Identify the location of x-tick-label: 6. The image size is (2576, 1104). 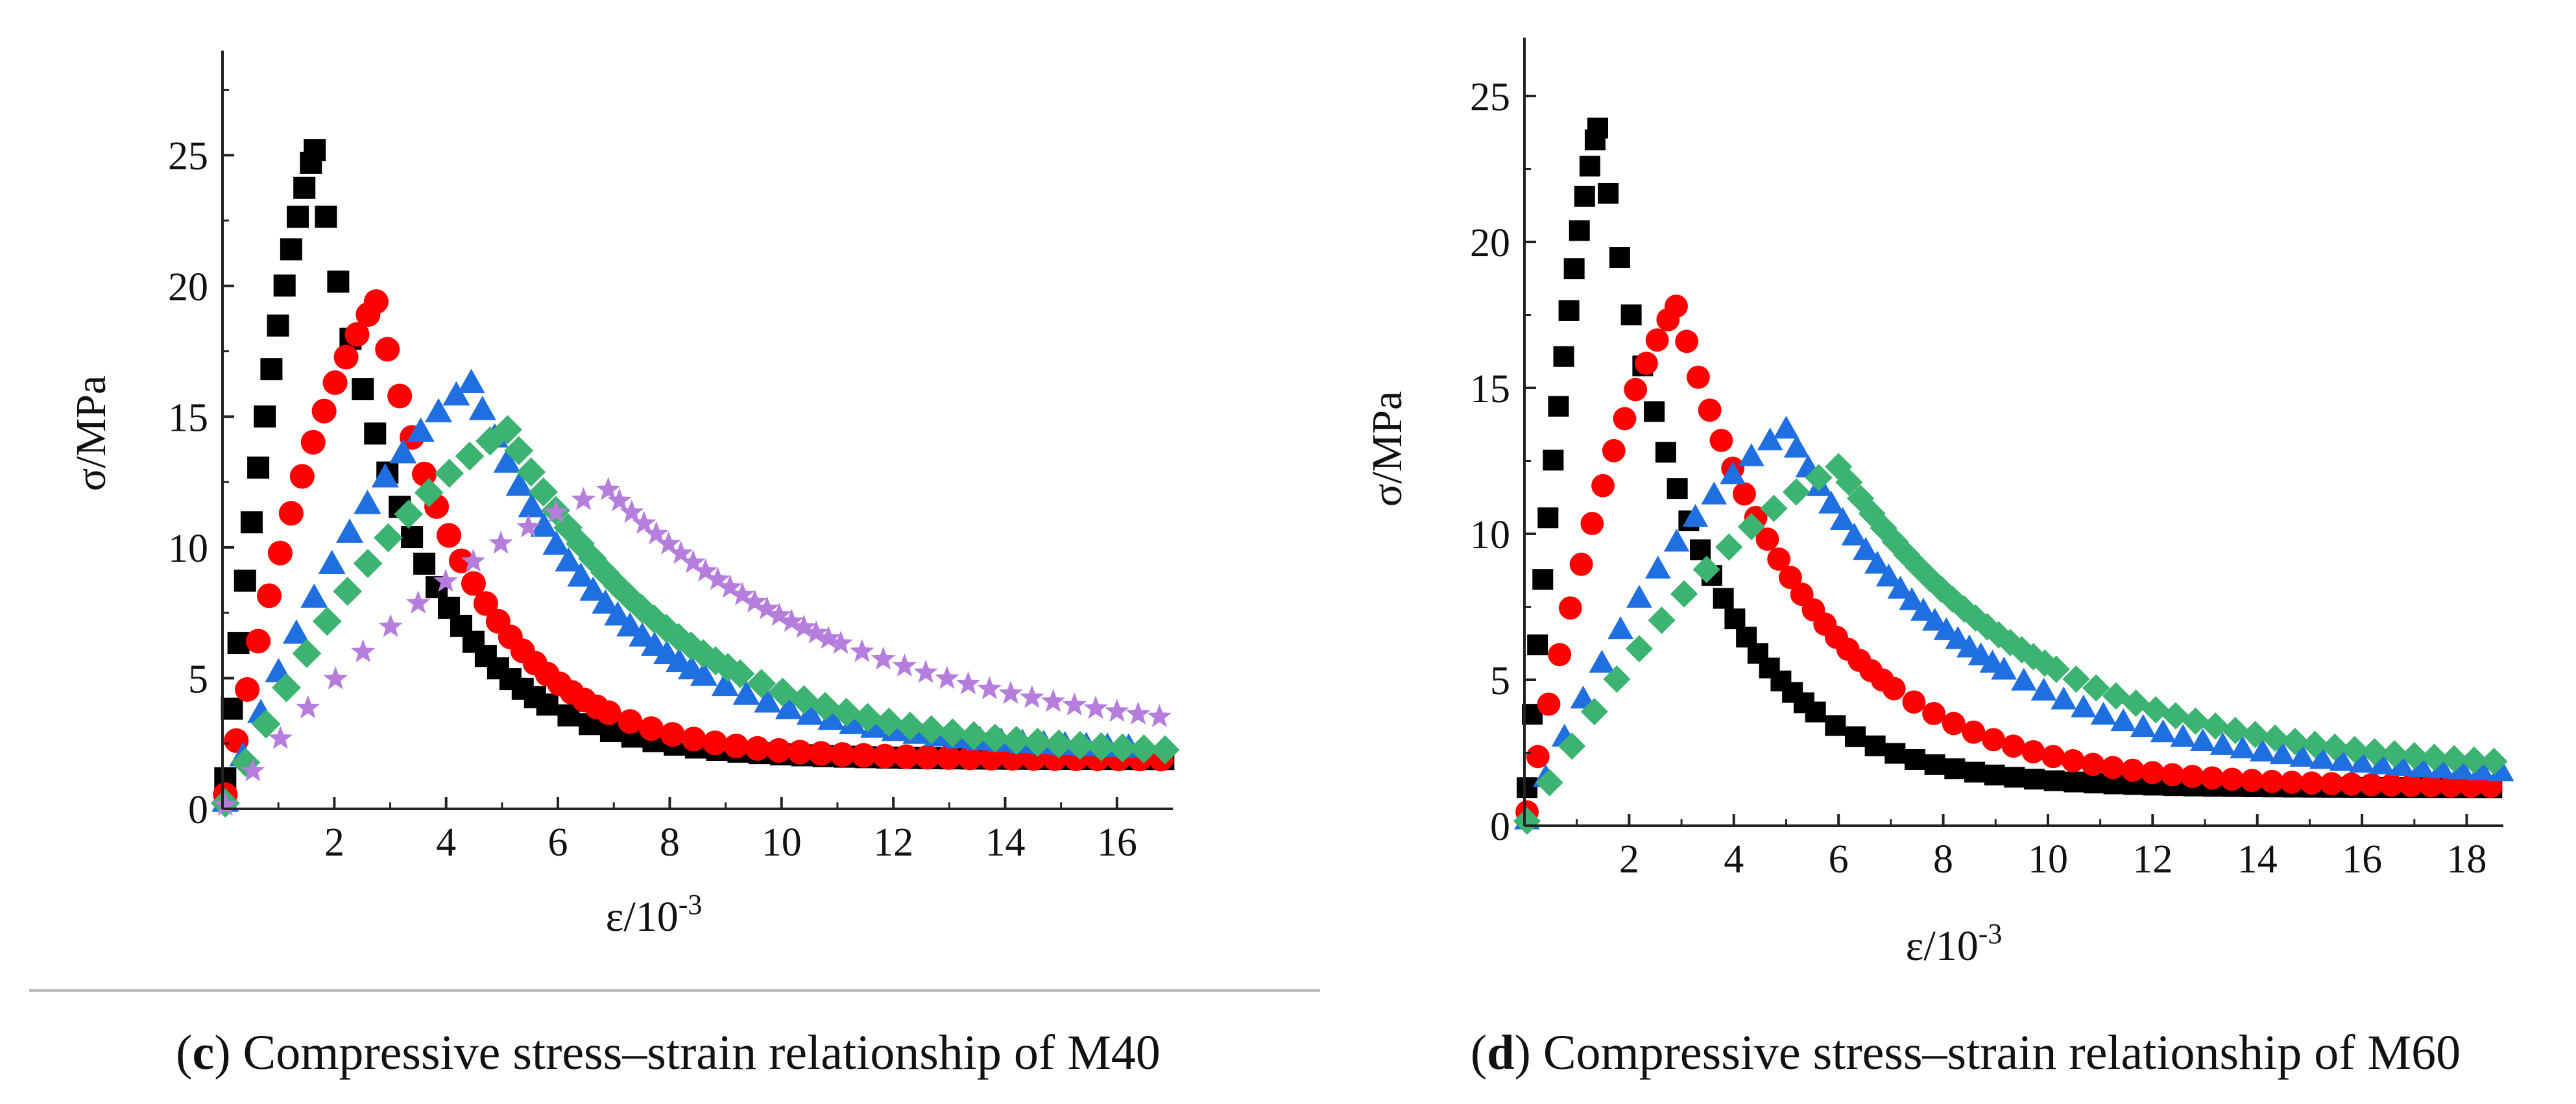
(1839, 859).